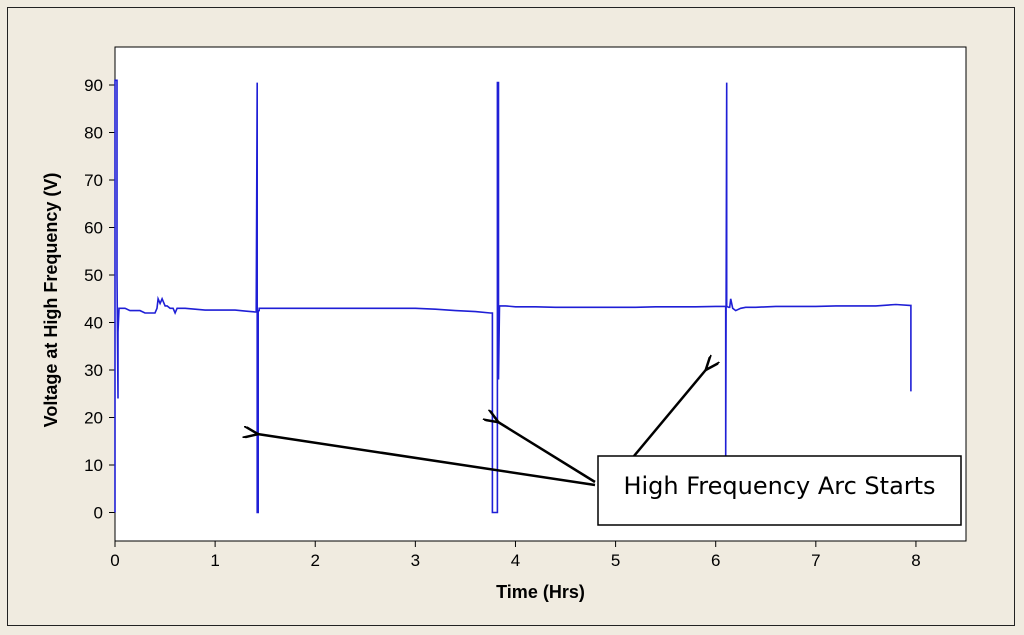 The height and width of the screenshot is (635, 1024). Describe the element at coordinates (114, 560) in the screenshot. I see `x-tick-label: 0` at that location.